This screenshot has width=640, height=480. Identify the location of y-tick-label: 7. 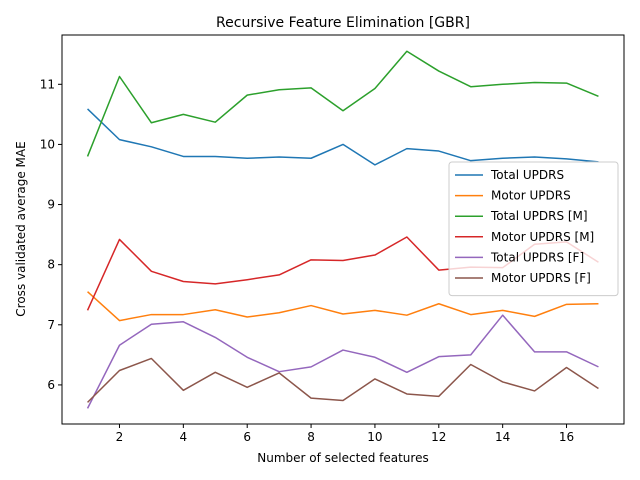
(51, 325).